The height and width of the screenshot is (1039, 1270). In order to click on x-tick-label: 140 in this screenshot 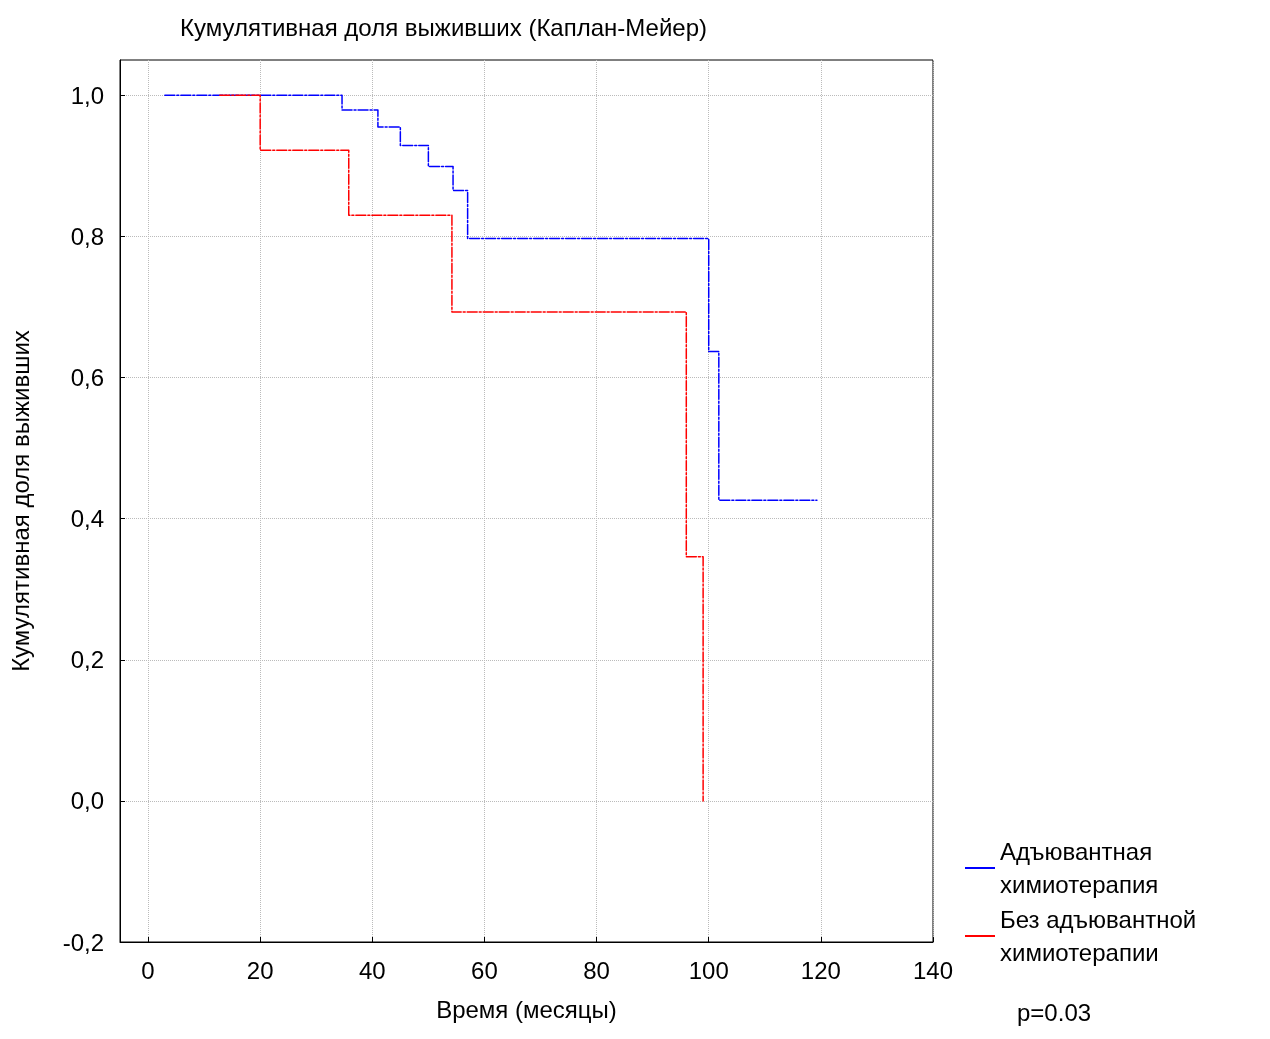, I will do `click(933, 970)`.